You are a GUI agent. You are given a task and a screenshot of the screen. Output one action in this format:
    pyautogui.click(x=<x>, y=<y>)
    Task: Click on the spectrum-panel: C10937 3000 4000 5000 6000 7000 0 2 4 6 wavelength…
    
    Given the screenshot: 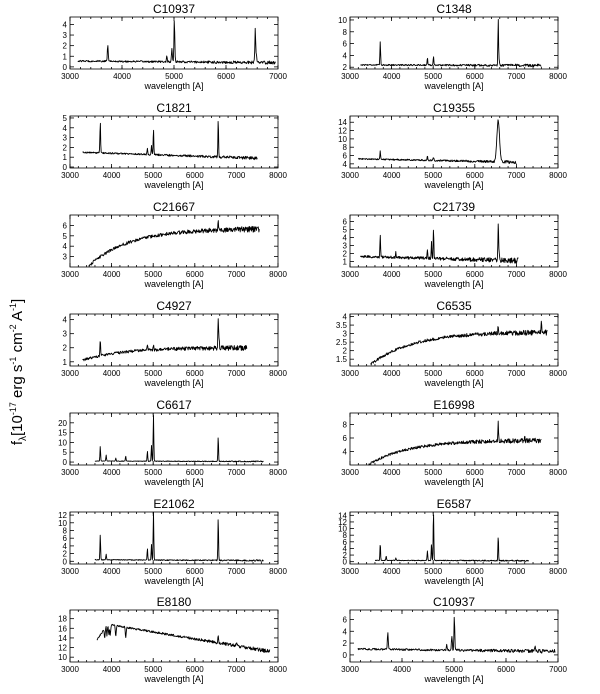 What is the action you would take?
    pyautogui.click(x=454, y=639)
    